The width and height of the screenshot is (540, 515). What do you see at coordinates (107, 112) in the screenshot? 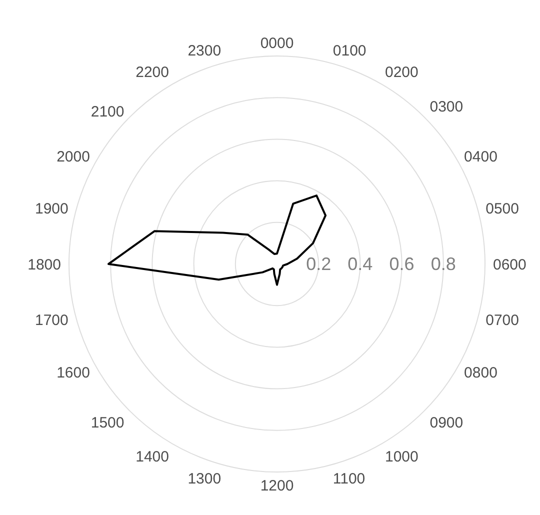
I see `spoke-label: 2100` at bounding box center [107, 112].